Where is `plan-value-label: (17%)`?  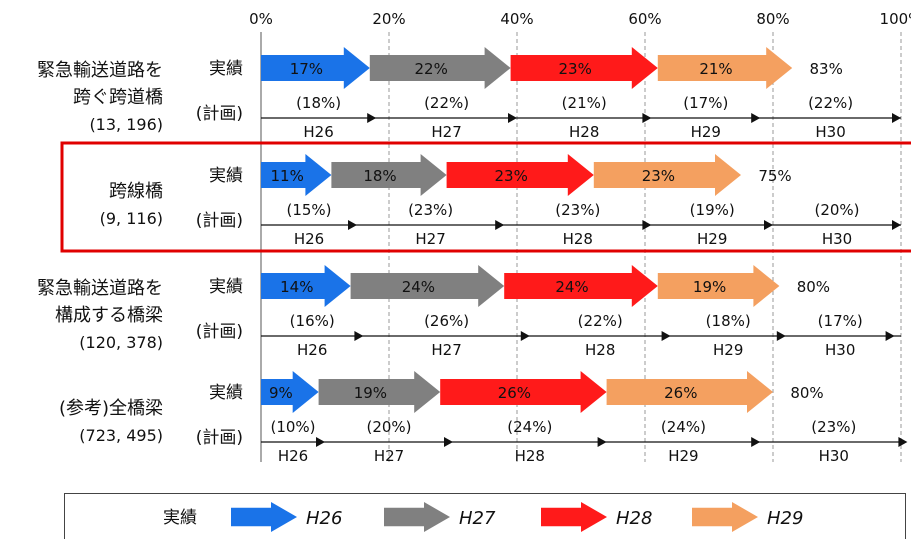
plan-value-label: (17%) is located at coordinates (840, 321).